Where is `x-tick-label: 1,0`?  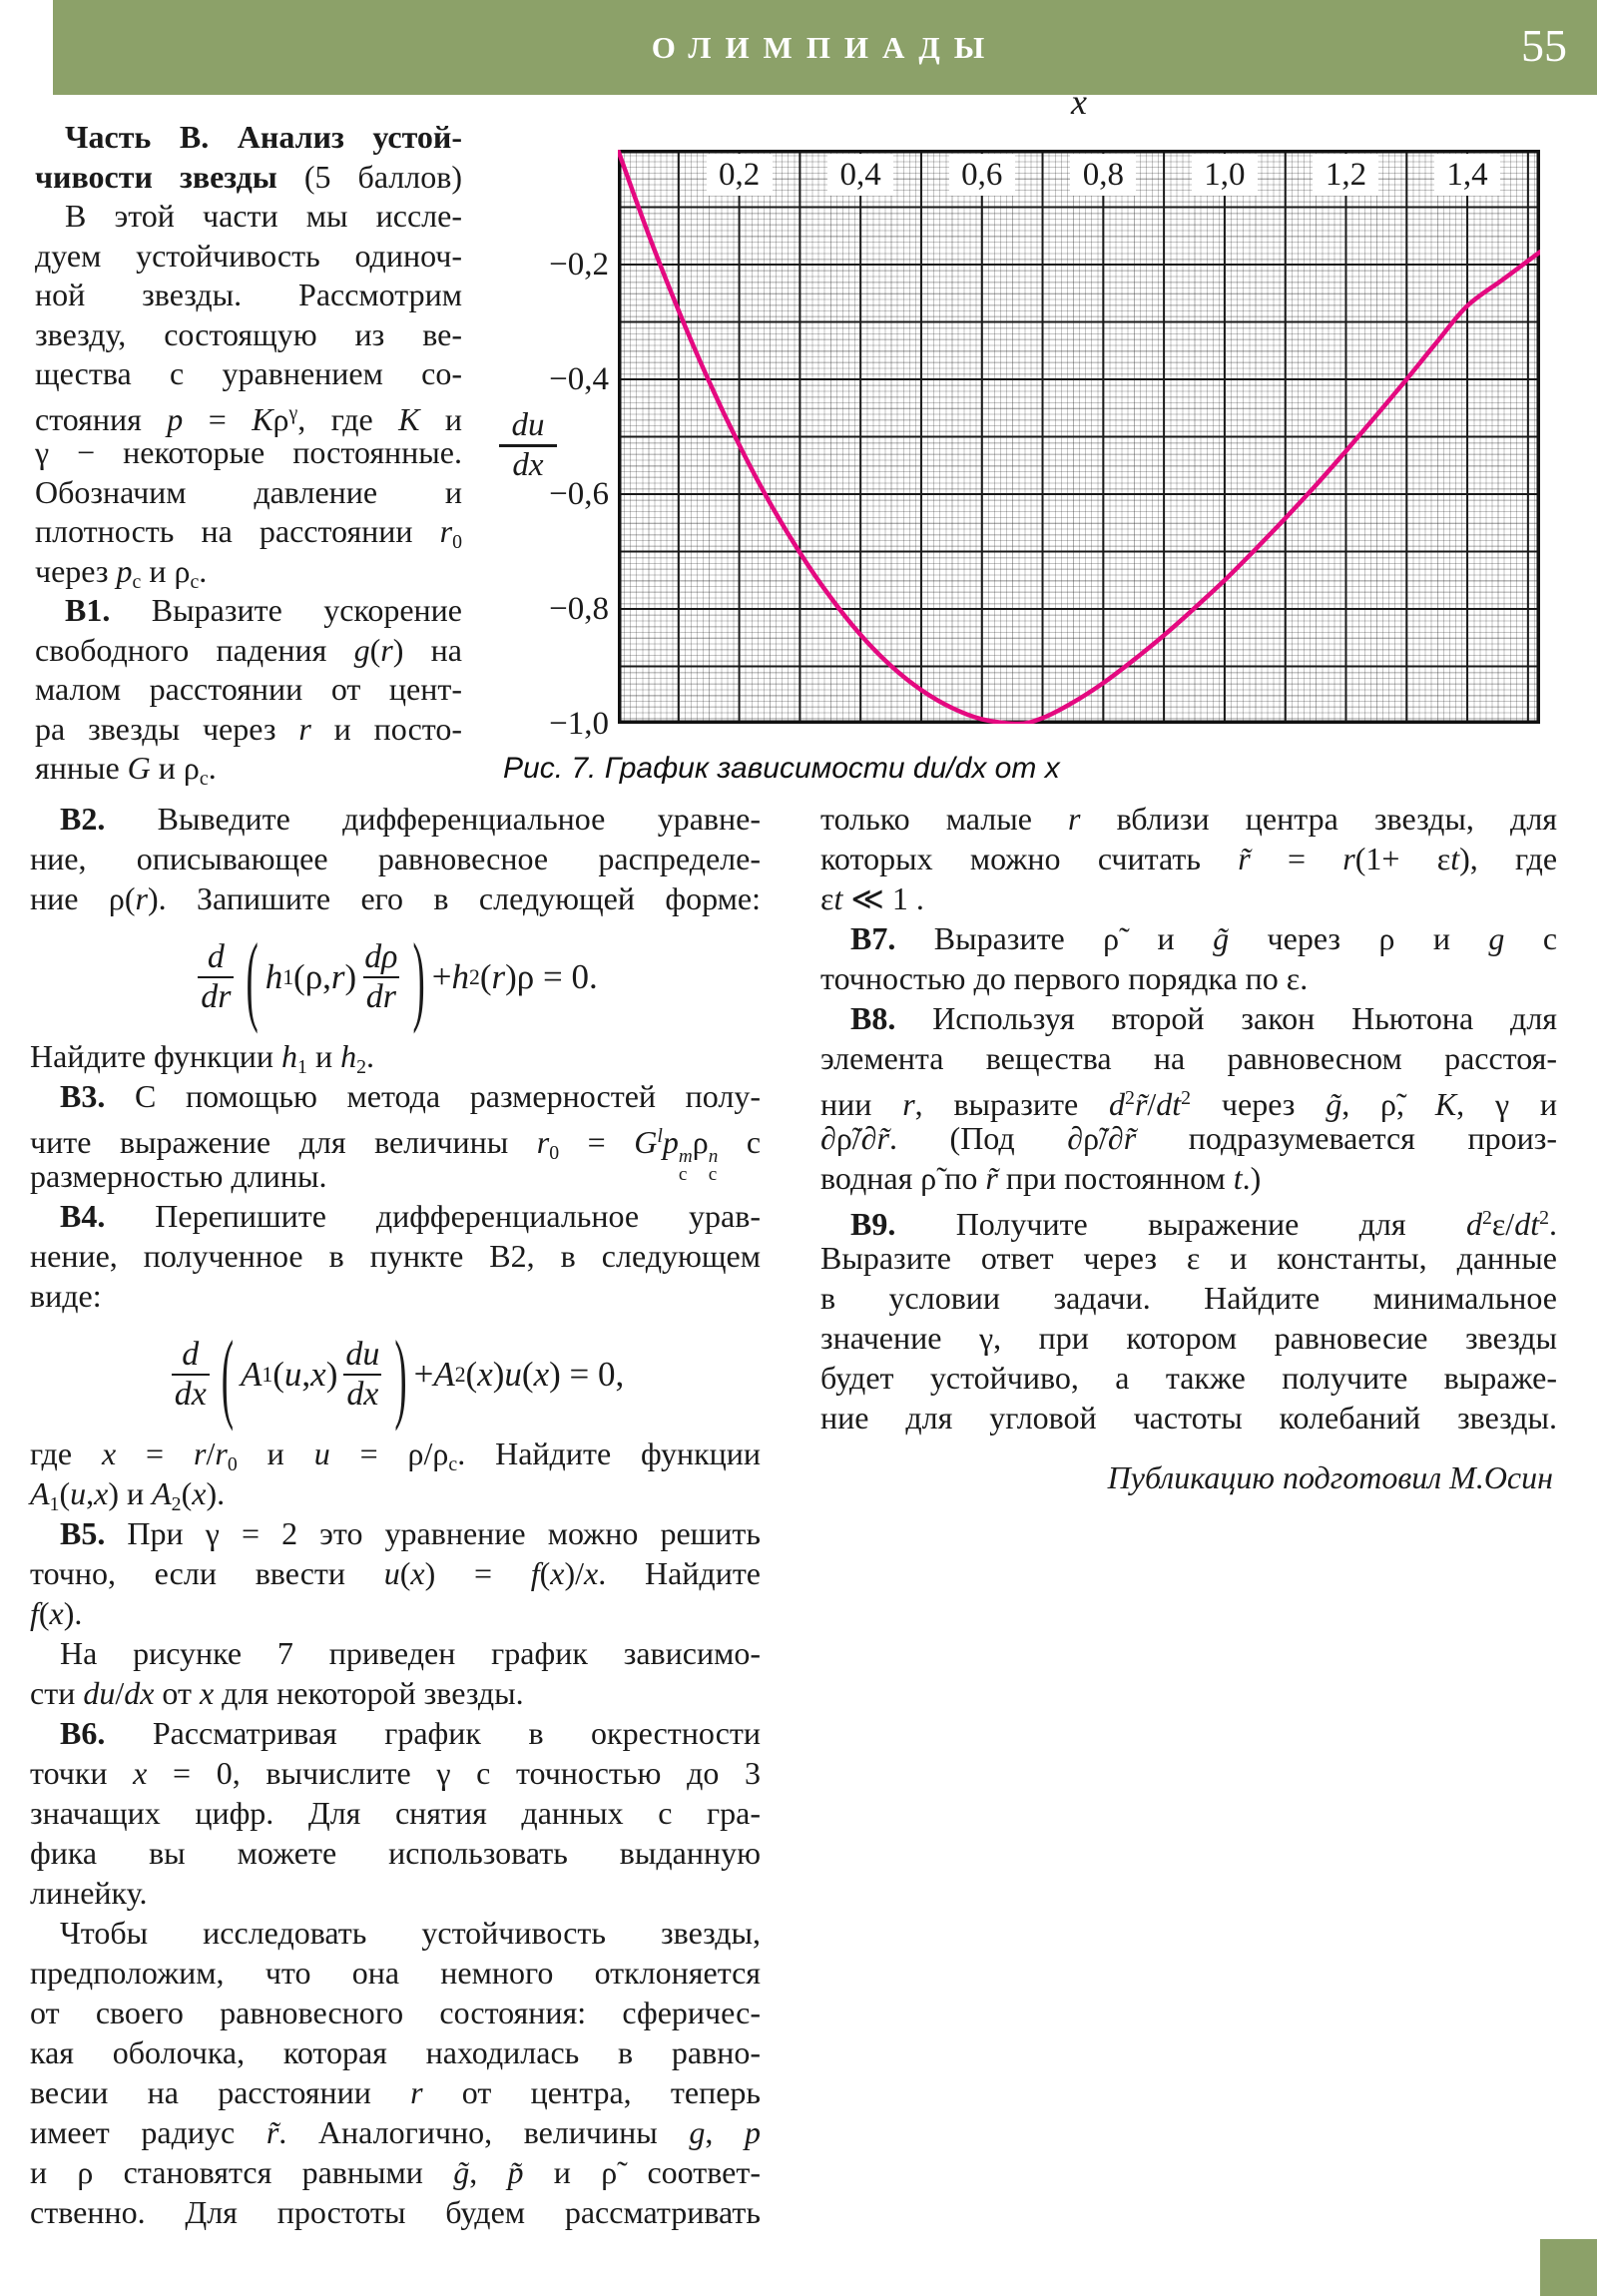
x-tick-label: 1,0 is located at coordinates (1224, 175).